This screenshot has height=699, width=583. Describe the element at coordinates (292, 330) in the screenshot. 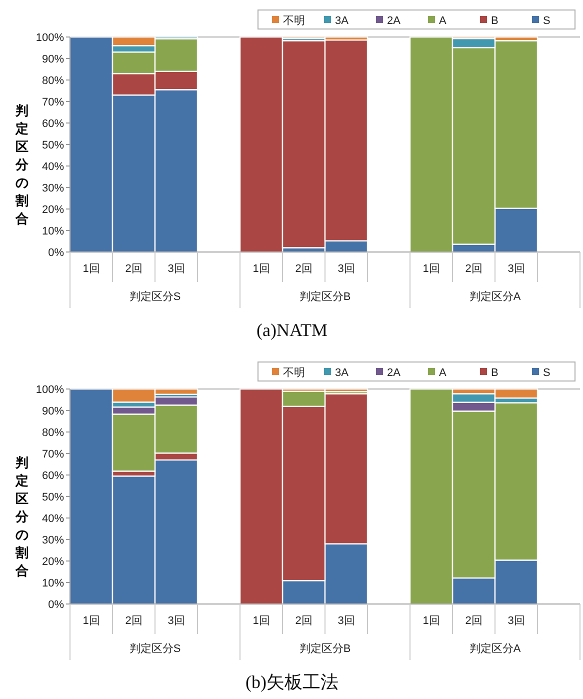

I see `text: (a)NATM` at that location.